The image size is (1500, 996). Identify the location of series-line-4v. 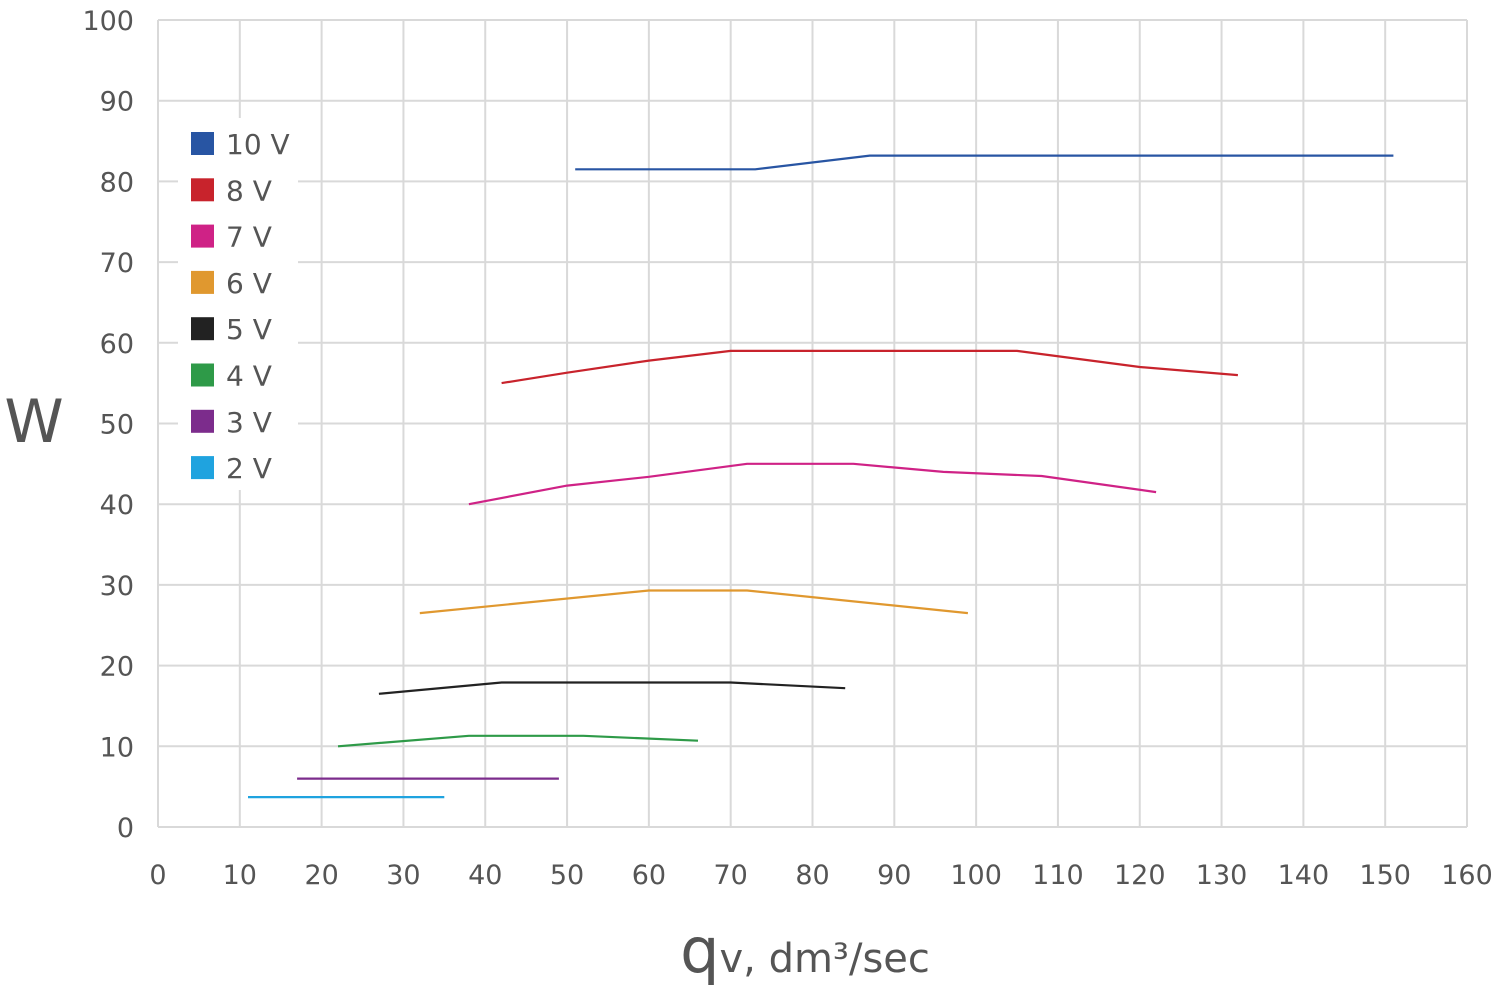
(518, 741).